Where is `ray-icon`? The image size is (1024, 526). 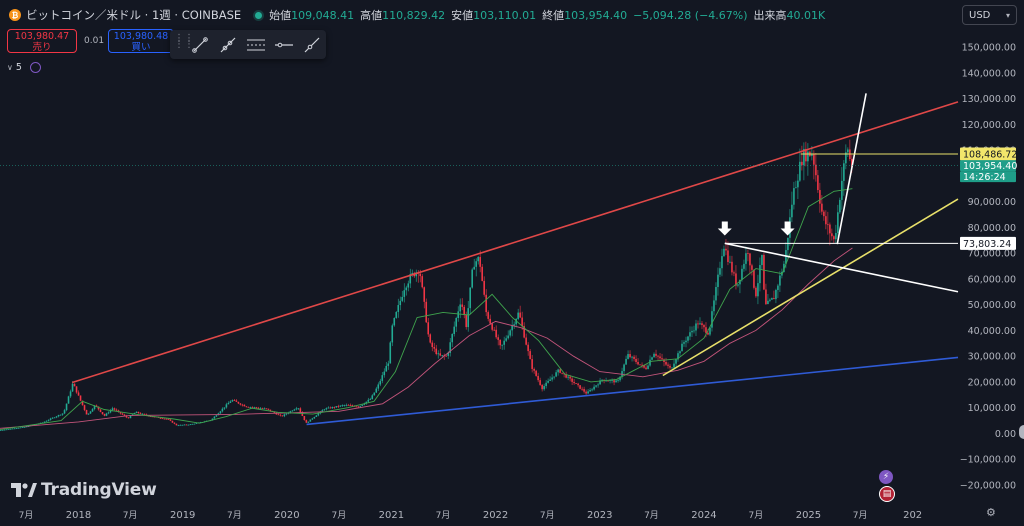
ray-icon is located at coordinates (228, 45).